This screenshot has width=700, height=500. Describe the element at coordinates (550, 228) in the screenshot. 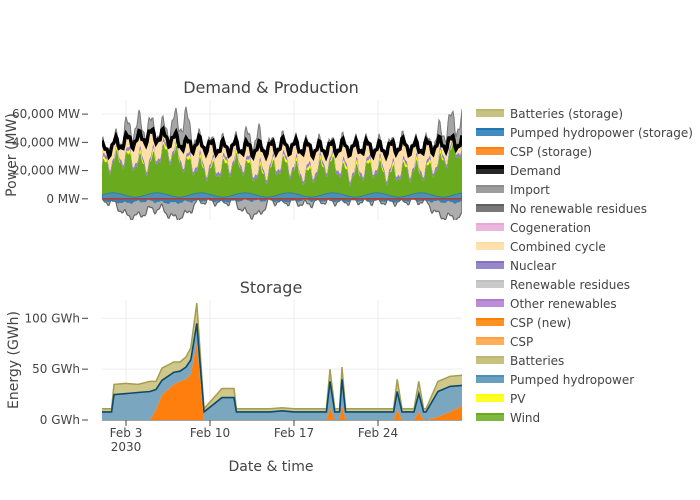

I see `legend-label: Cogeneration` at that location.